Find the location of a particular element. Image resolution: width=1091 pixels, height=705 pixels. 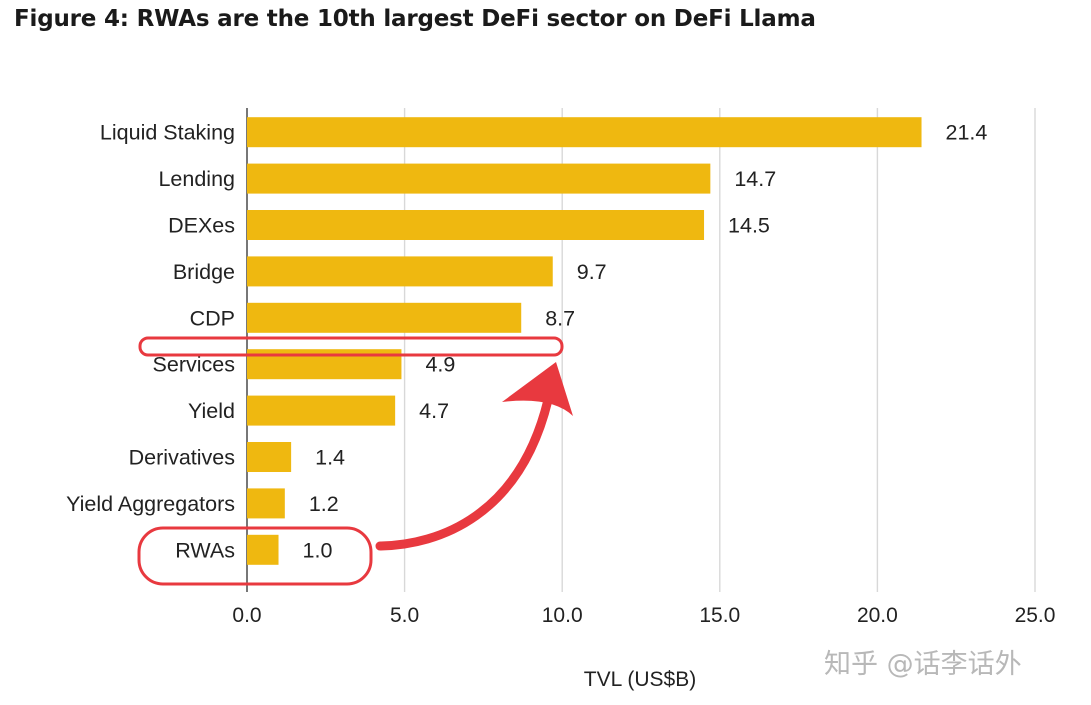

bar-cdp is located at coordinates (384, 317).